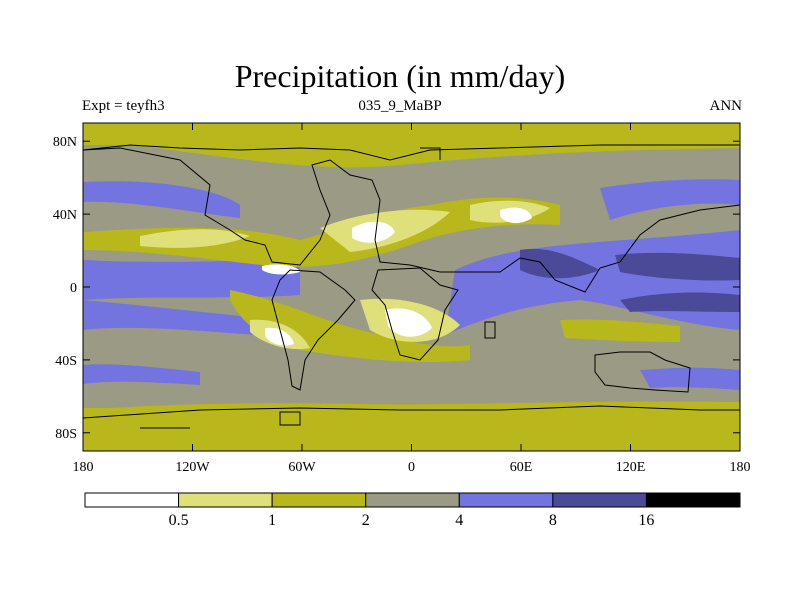 Image resolution: width=800 pixels, height=600 pixels. What do you see at coordinates (65, 142) in the screenshot?
I see `y-tick-label: 80N` at bounding box center [65, 142].